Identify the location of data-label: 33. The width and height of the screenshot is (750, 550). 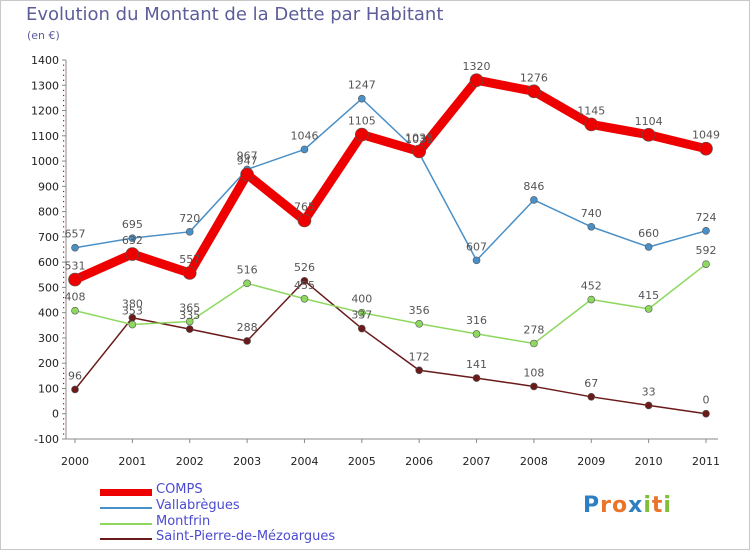
(649, 391).